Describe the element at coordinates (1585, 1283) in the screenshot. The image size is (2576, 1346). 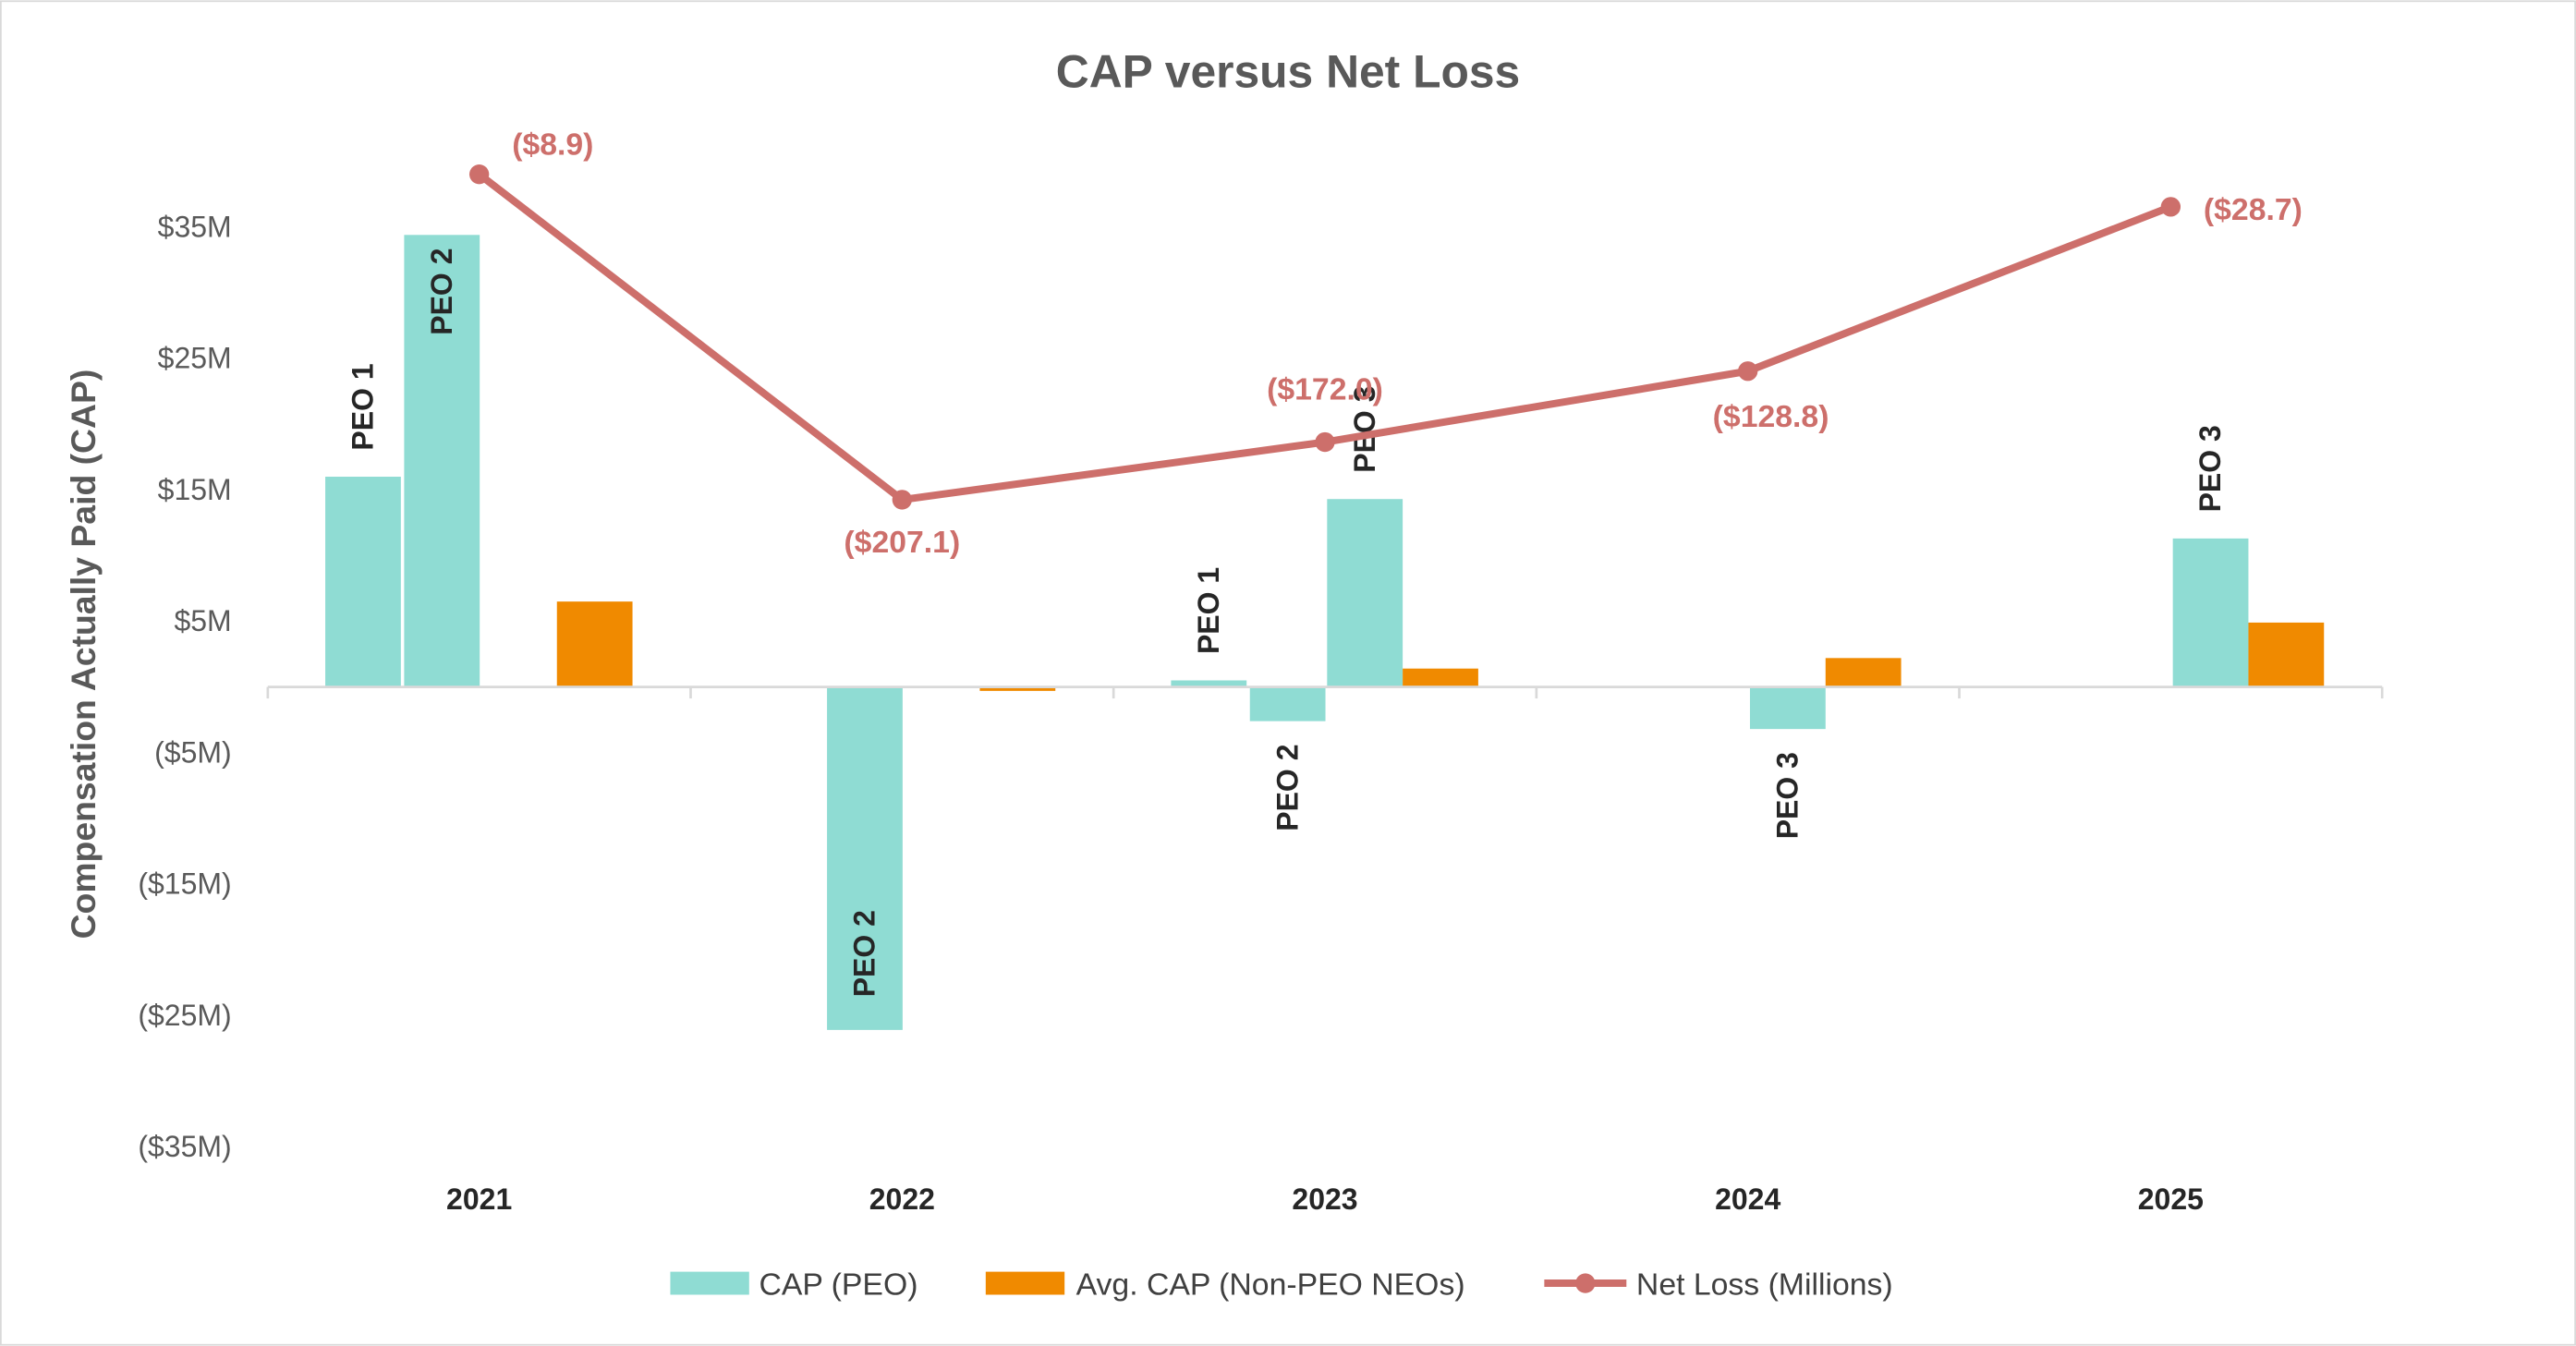
I see `legend-marker-net-loss` at that location.